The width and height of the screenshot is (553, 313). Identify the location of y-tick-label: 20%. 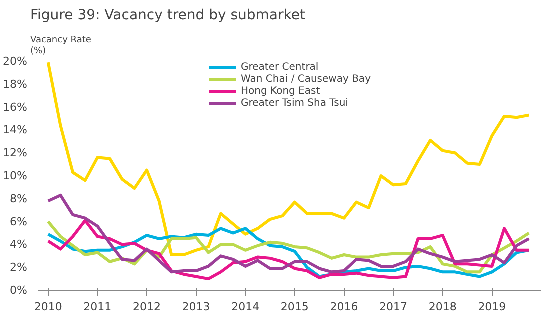
(15, 61).